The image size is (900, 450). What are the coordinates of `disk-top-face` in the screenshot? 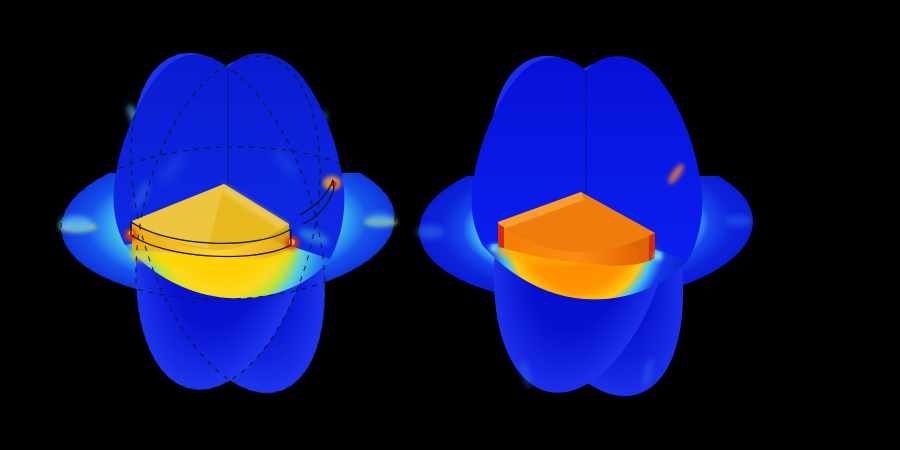 It's located at (576, 222).